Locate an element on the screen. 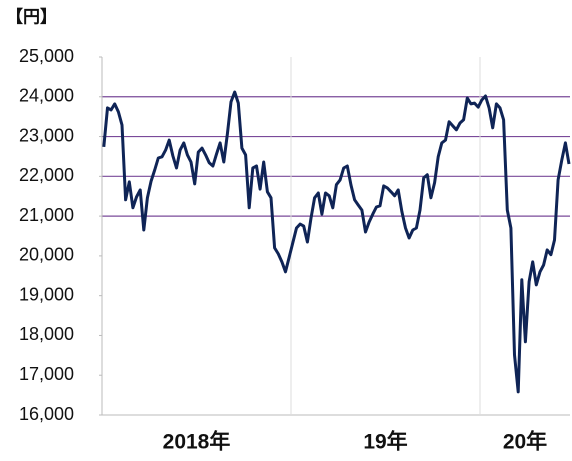  x-tick-label: 2018年 is located at coordinates (197, 442).